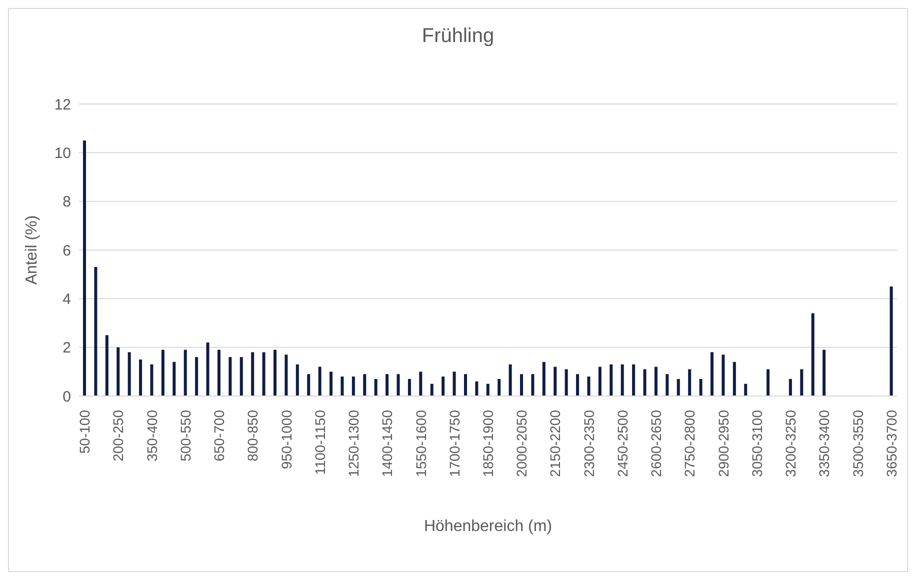 The image size is (916, 579). I want to click on x-tick-label: 2750-2800, so click(690, 443).